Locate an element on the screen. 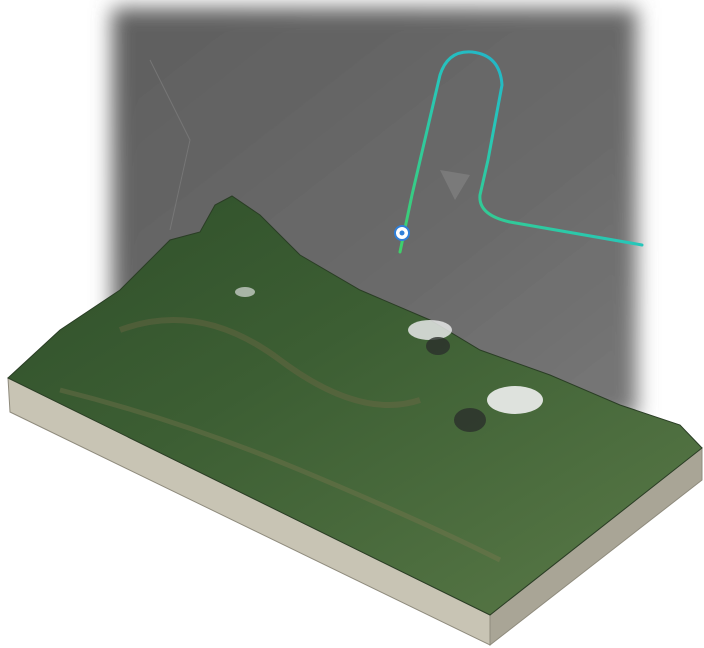 This screenshot has height=648, width=704. flight-path is located at coordinates (521, 152).